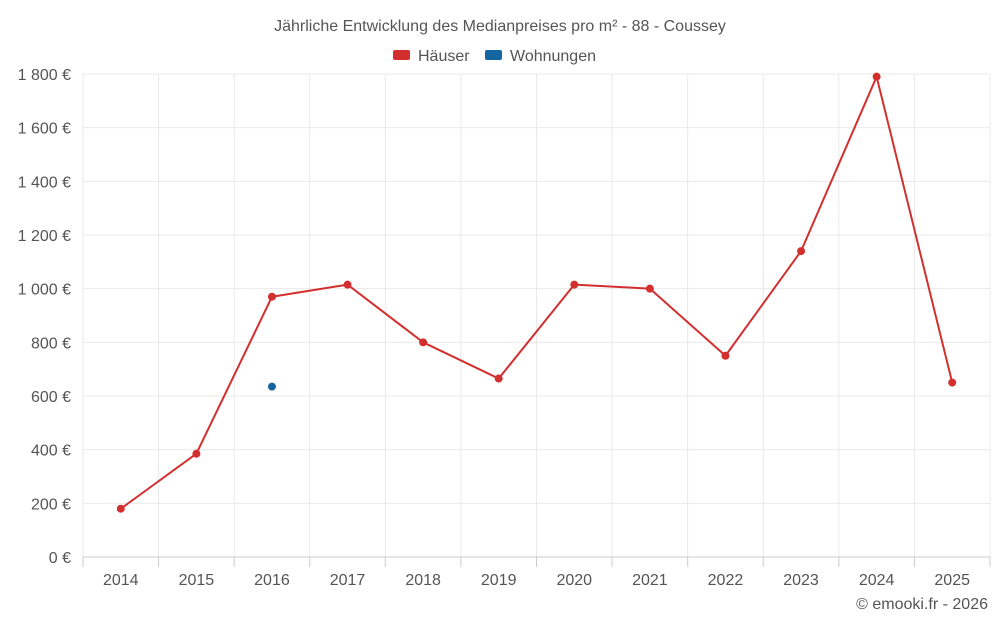 The image size is (1000, 625). What do you see at coordinates (44, 290) in the screenshot?
I see `y-tick-label: 1 000 €` at bounding box center [44, 290].